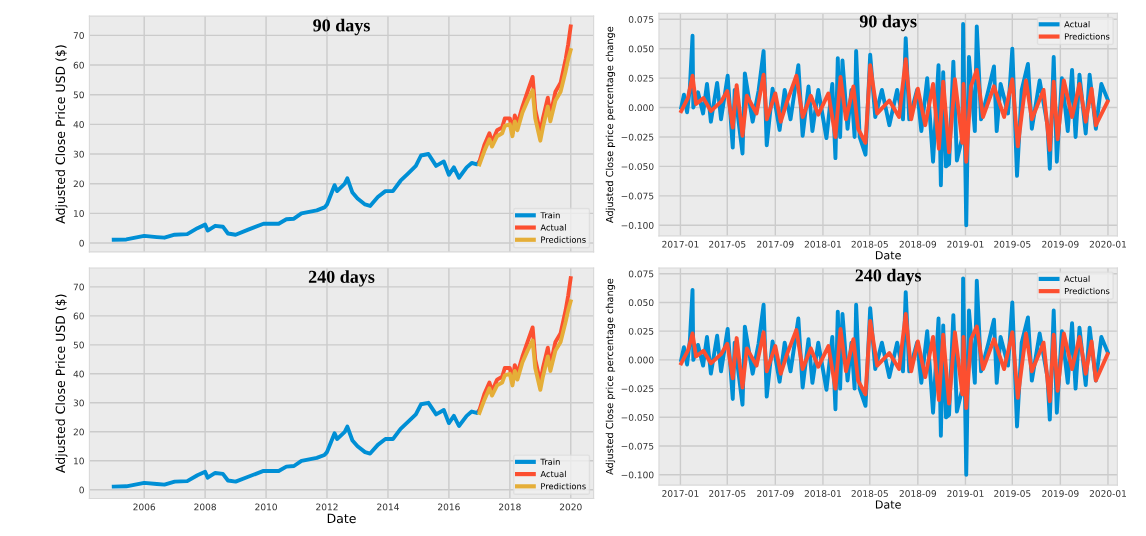 The width and height of the screenshot is (1146, 536). Describe the element at coordinates (144, 507) in the screenshot. I see `x-tick-label: 2006` at that location.